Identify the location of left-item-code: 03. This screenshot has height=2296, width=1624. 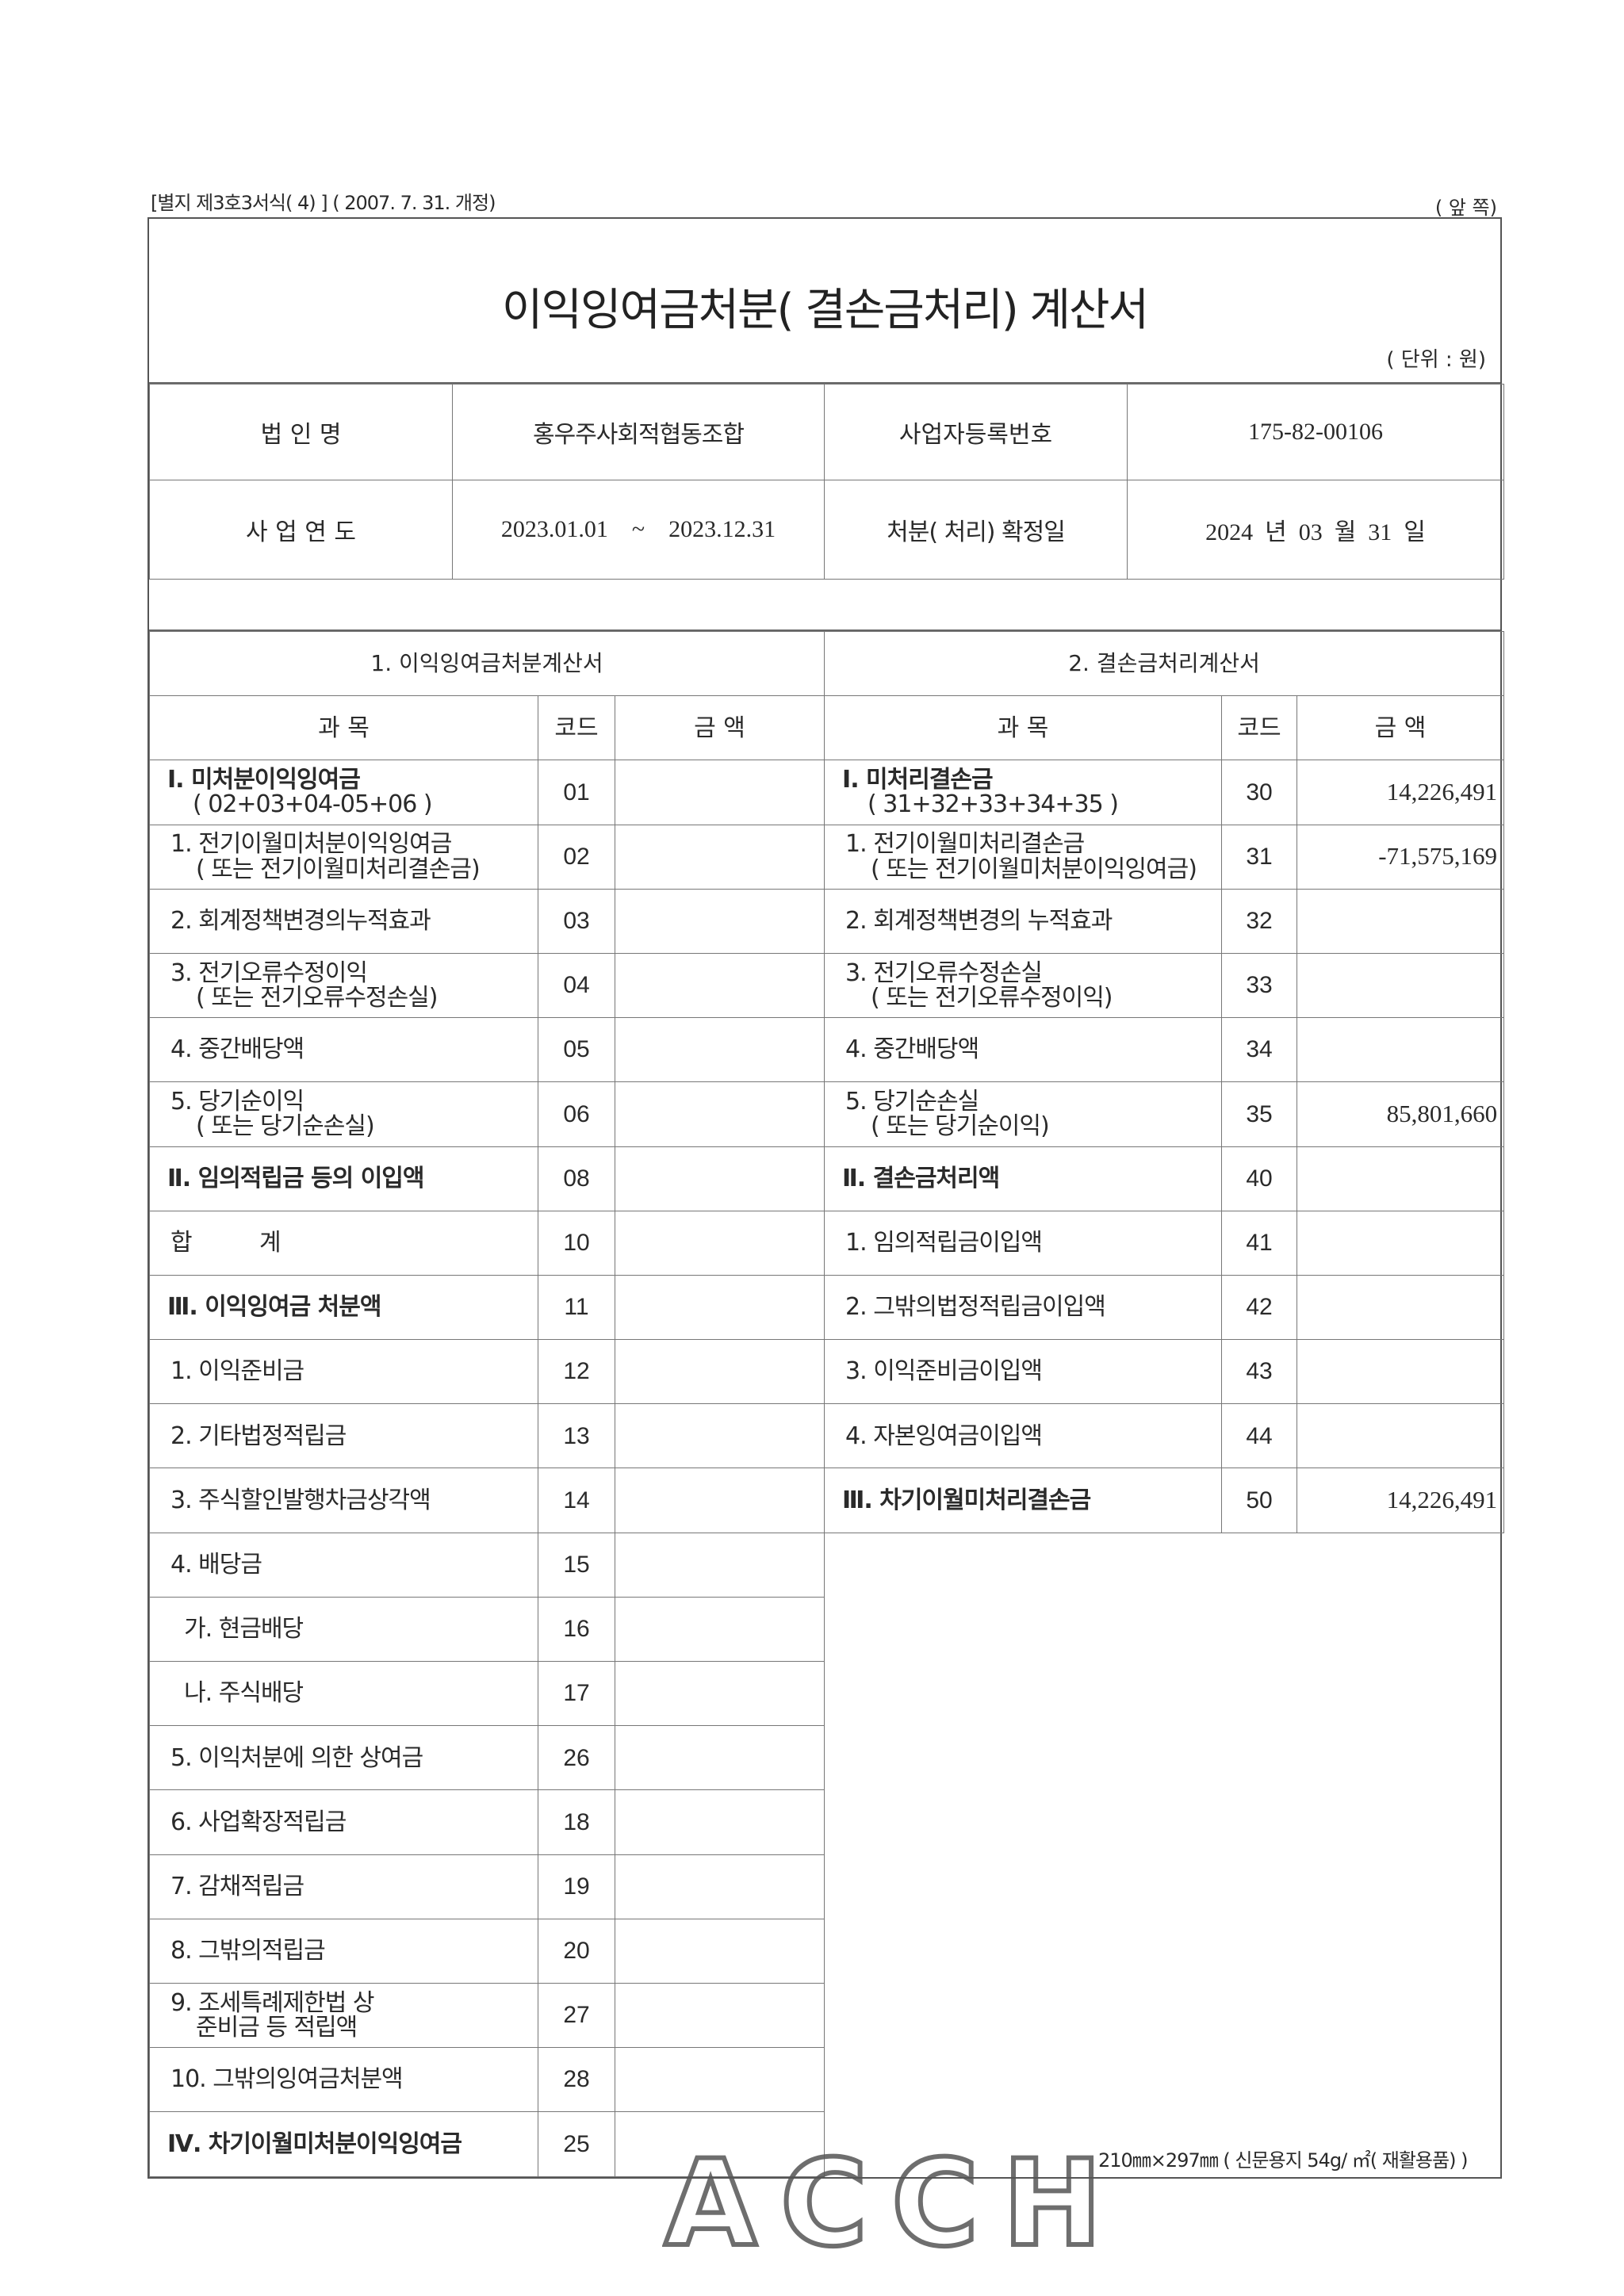
(576, 921).